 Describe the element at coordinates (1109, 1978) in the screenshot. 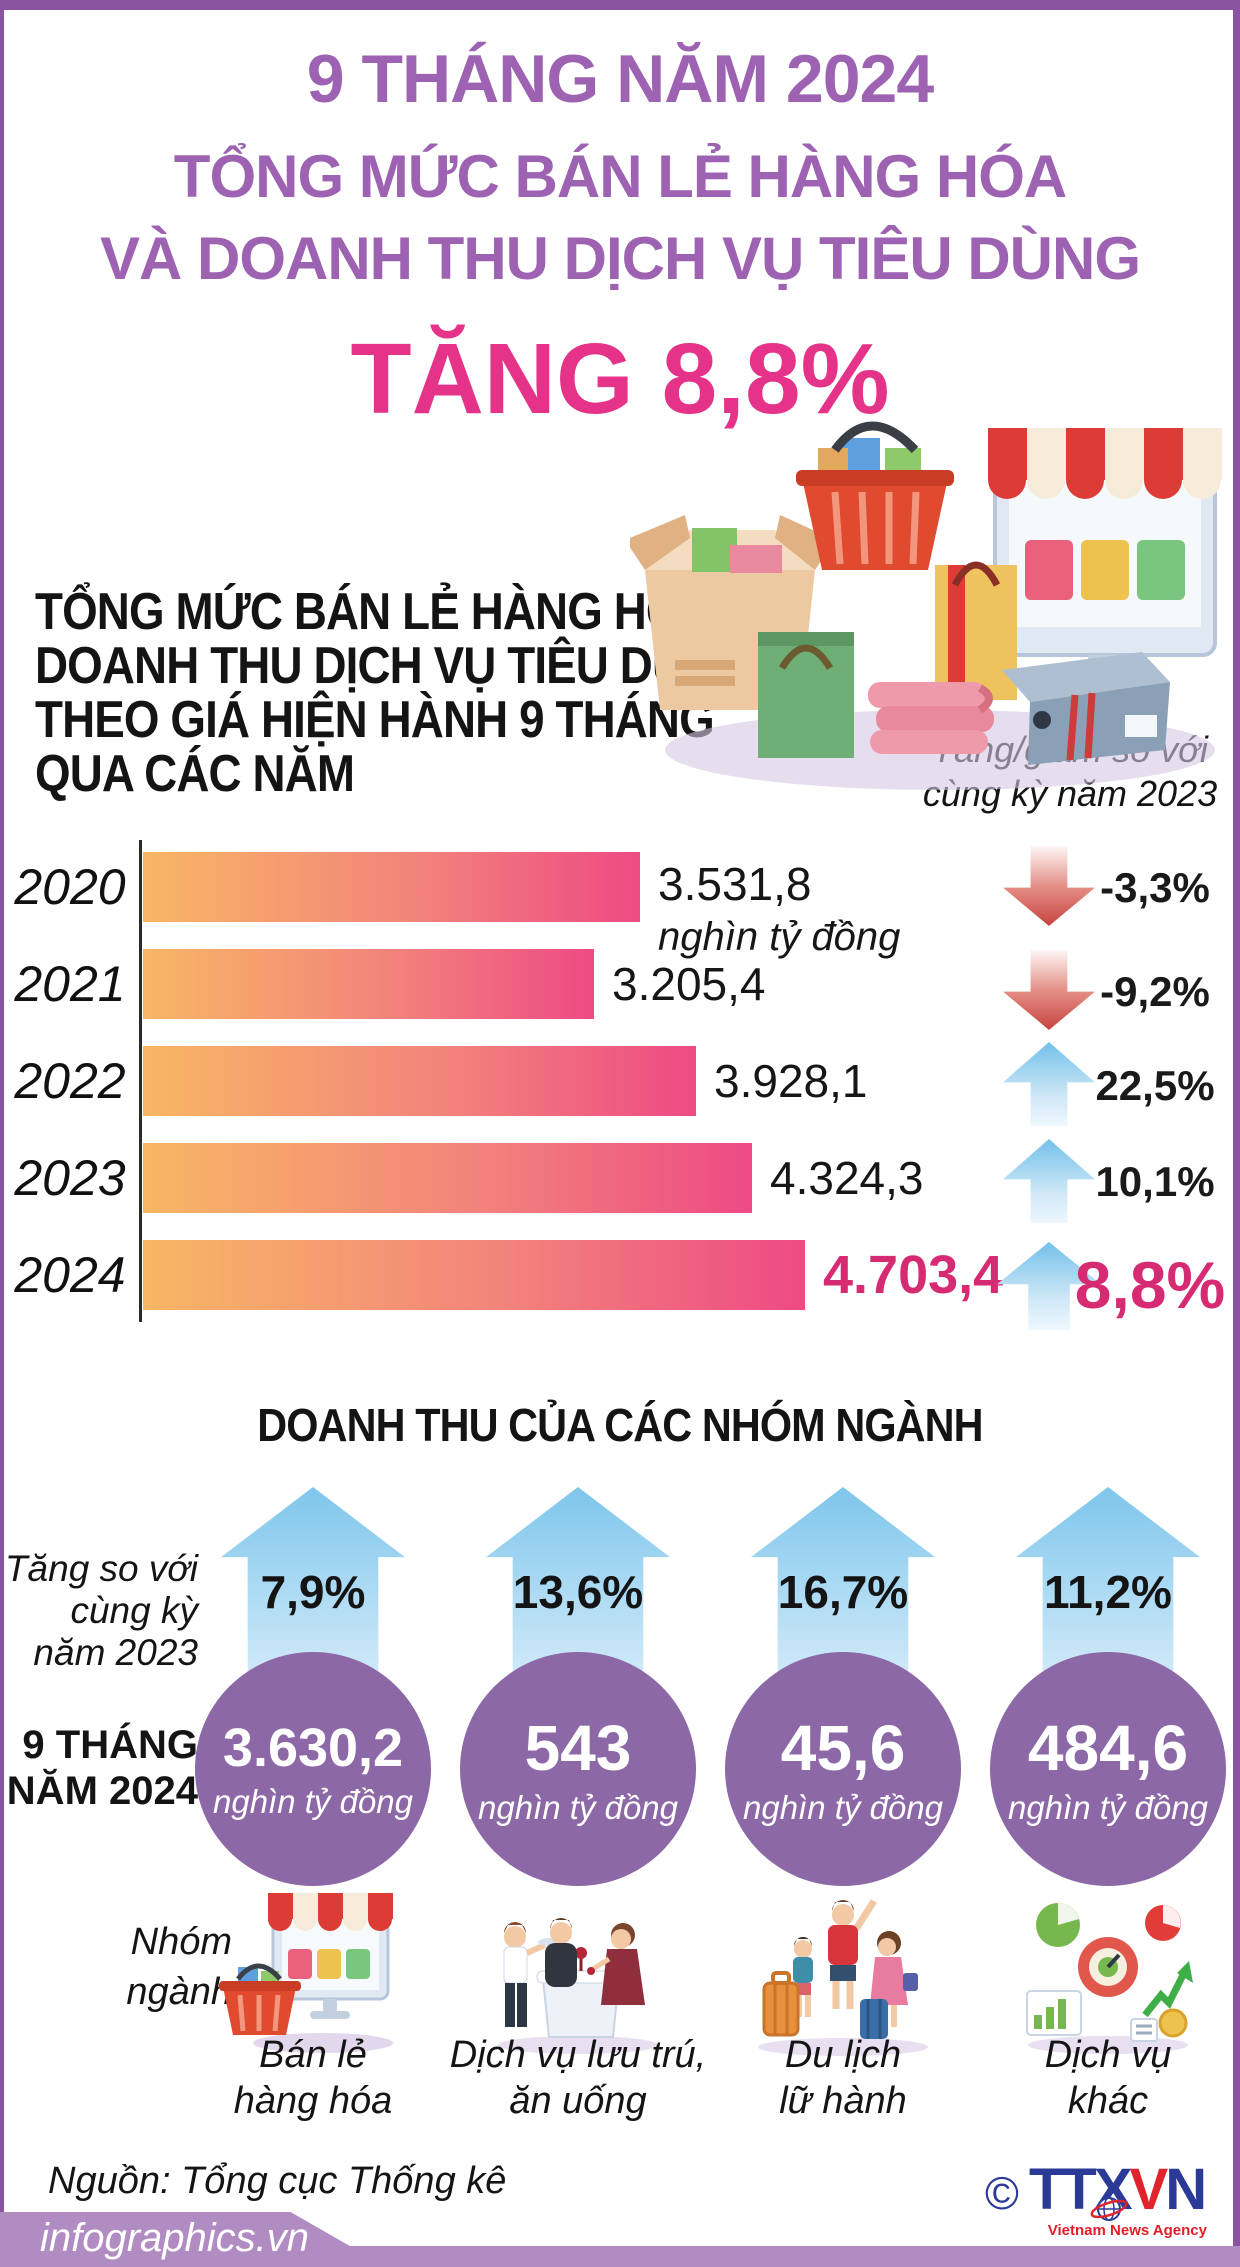

I see `misc-services-icon` at that location.